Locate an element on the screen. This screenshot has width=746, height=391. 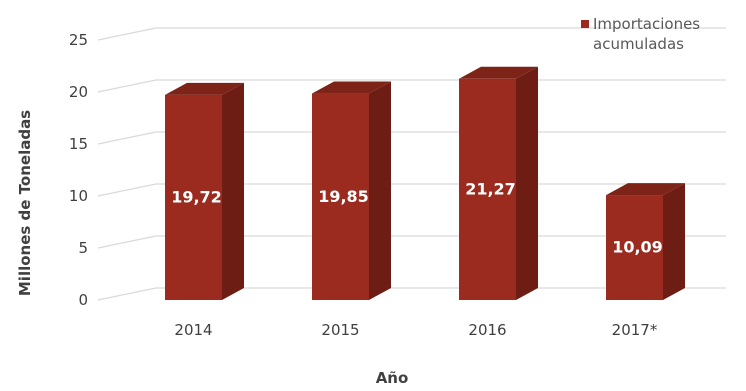
y-tick-label: 5 is located at coordinates (83, 248).